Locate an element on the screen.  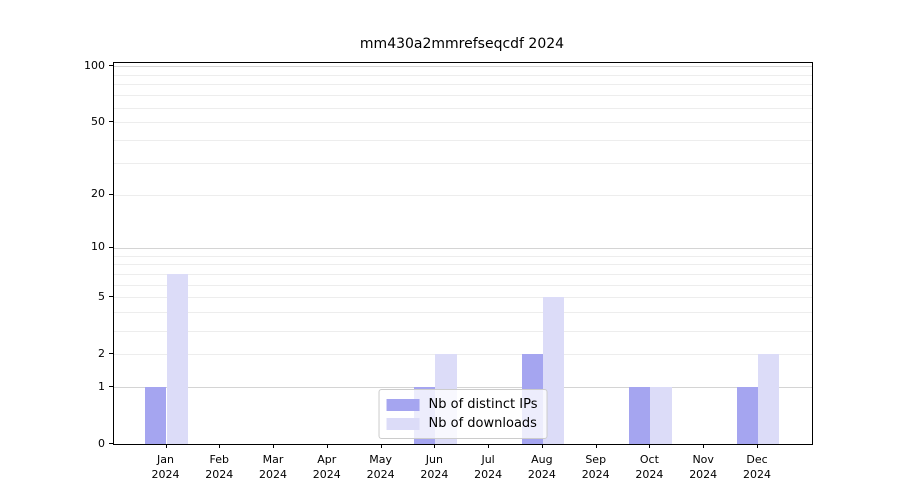
x-tick-jul is located at coordinates (489, 446).